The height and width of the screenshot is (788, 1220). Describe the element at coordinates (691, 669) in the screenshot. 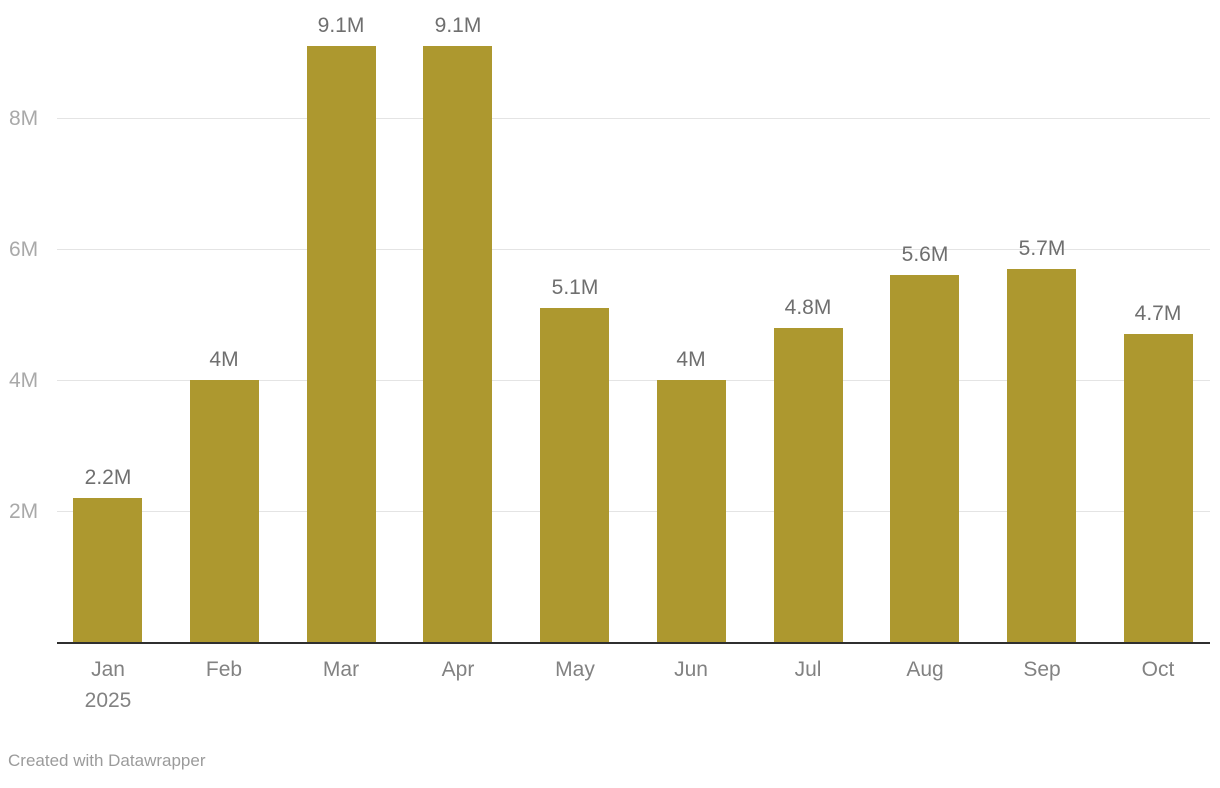

I see `x-tick-label-jun: Jun` at that location.